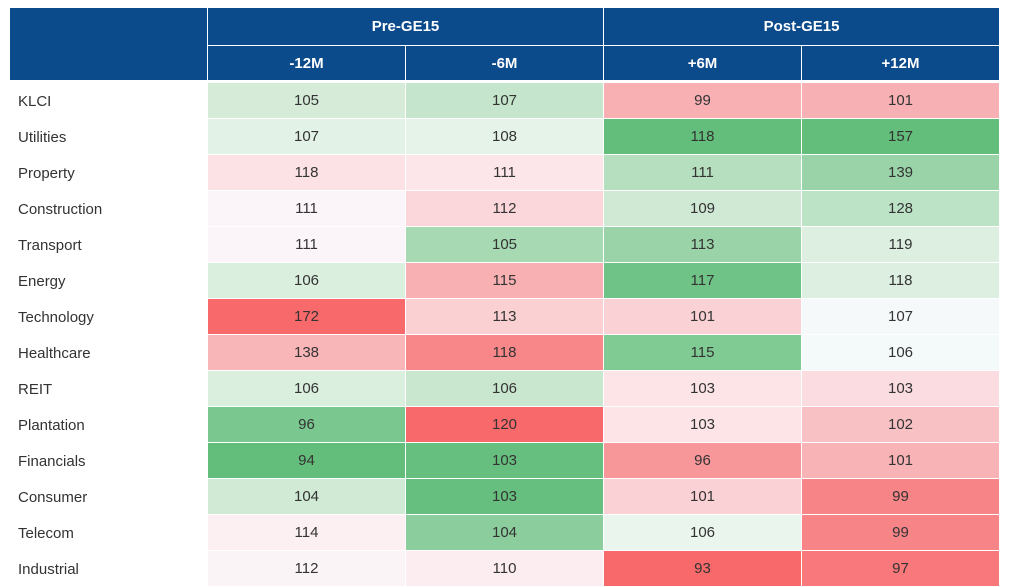  Describe the element at coordinates (504, 137) in the screenshot. I see `value-cell: 108` at that location.